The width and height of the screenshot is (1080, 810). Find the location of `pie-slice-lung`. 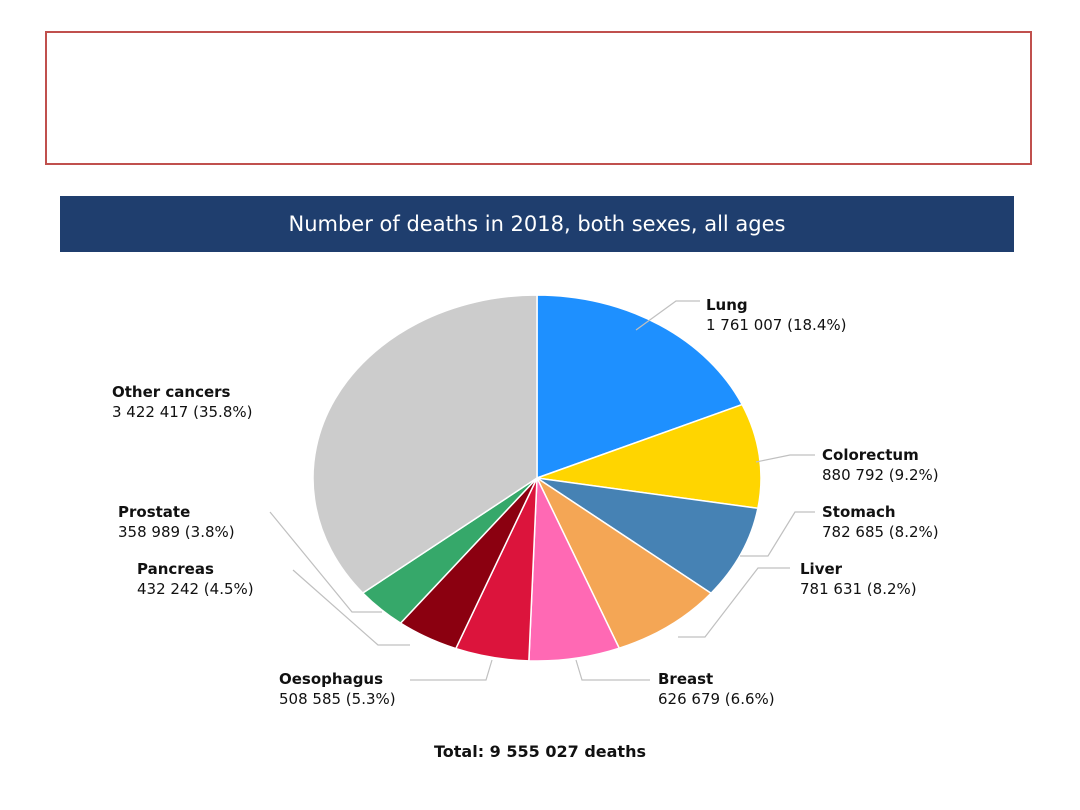

pie-slice-lung is located at coordinates (640, 387).